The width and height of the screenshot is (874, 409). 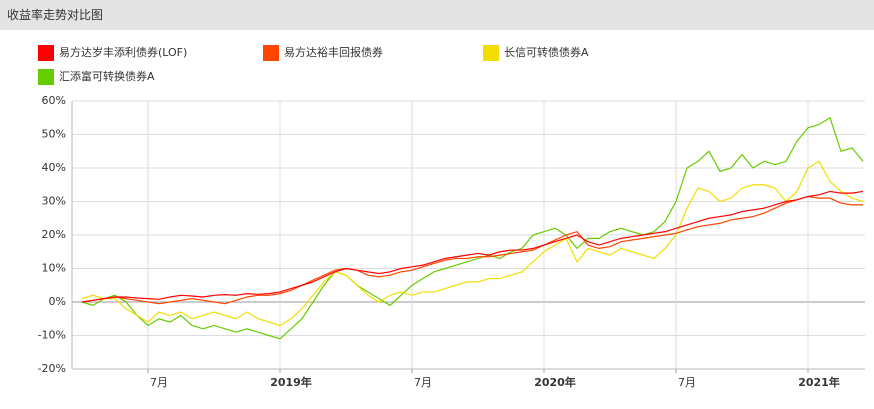 I want to click on y-tick-label: 20%, so click(x=54, y=234).